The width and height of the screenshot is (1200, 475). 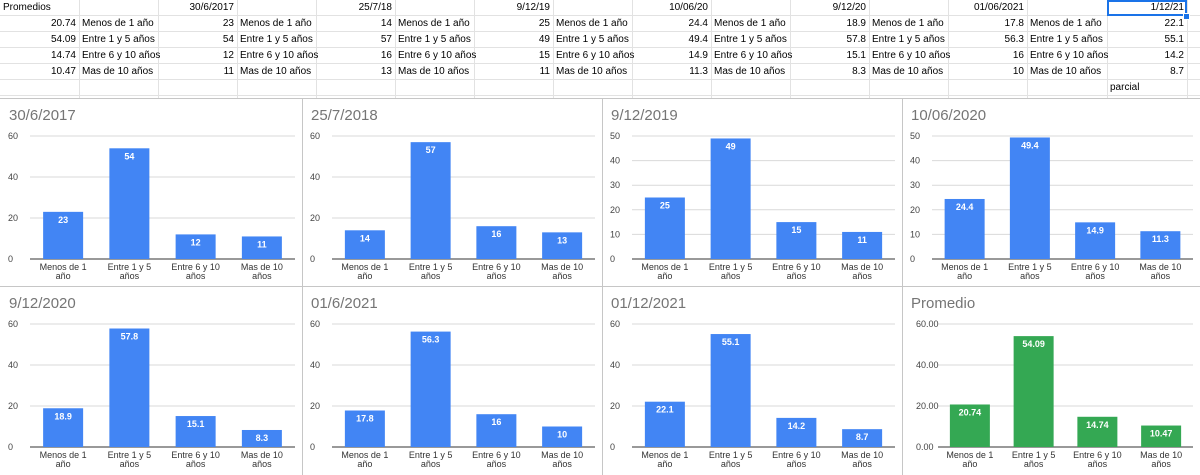 What do you see at coordinates (386, 71) in the screenshot?
I see `value-cell: 13` at bounding box center [386, 71].